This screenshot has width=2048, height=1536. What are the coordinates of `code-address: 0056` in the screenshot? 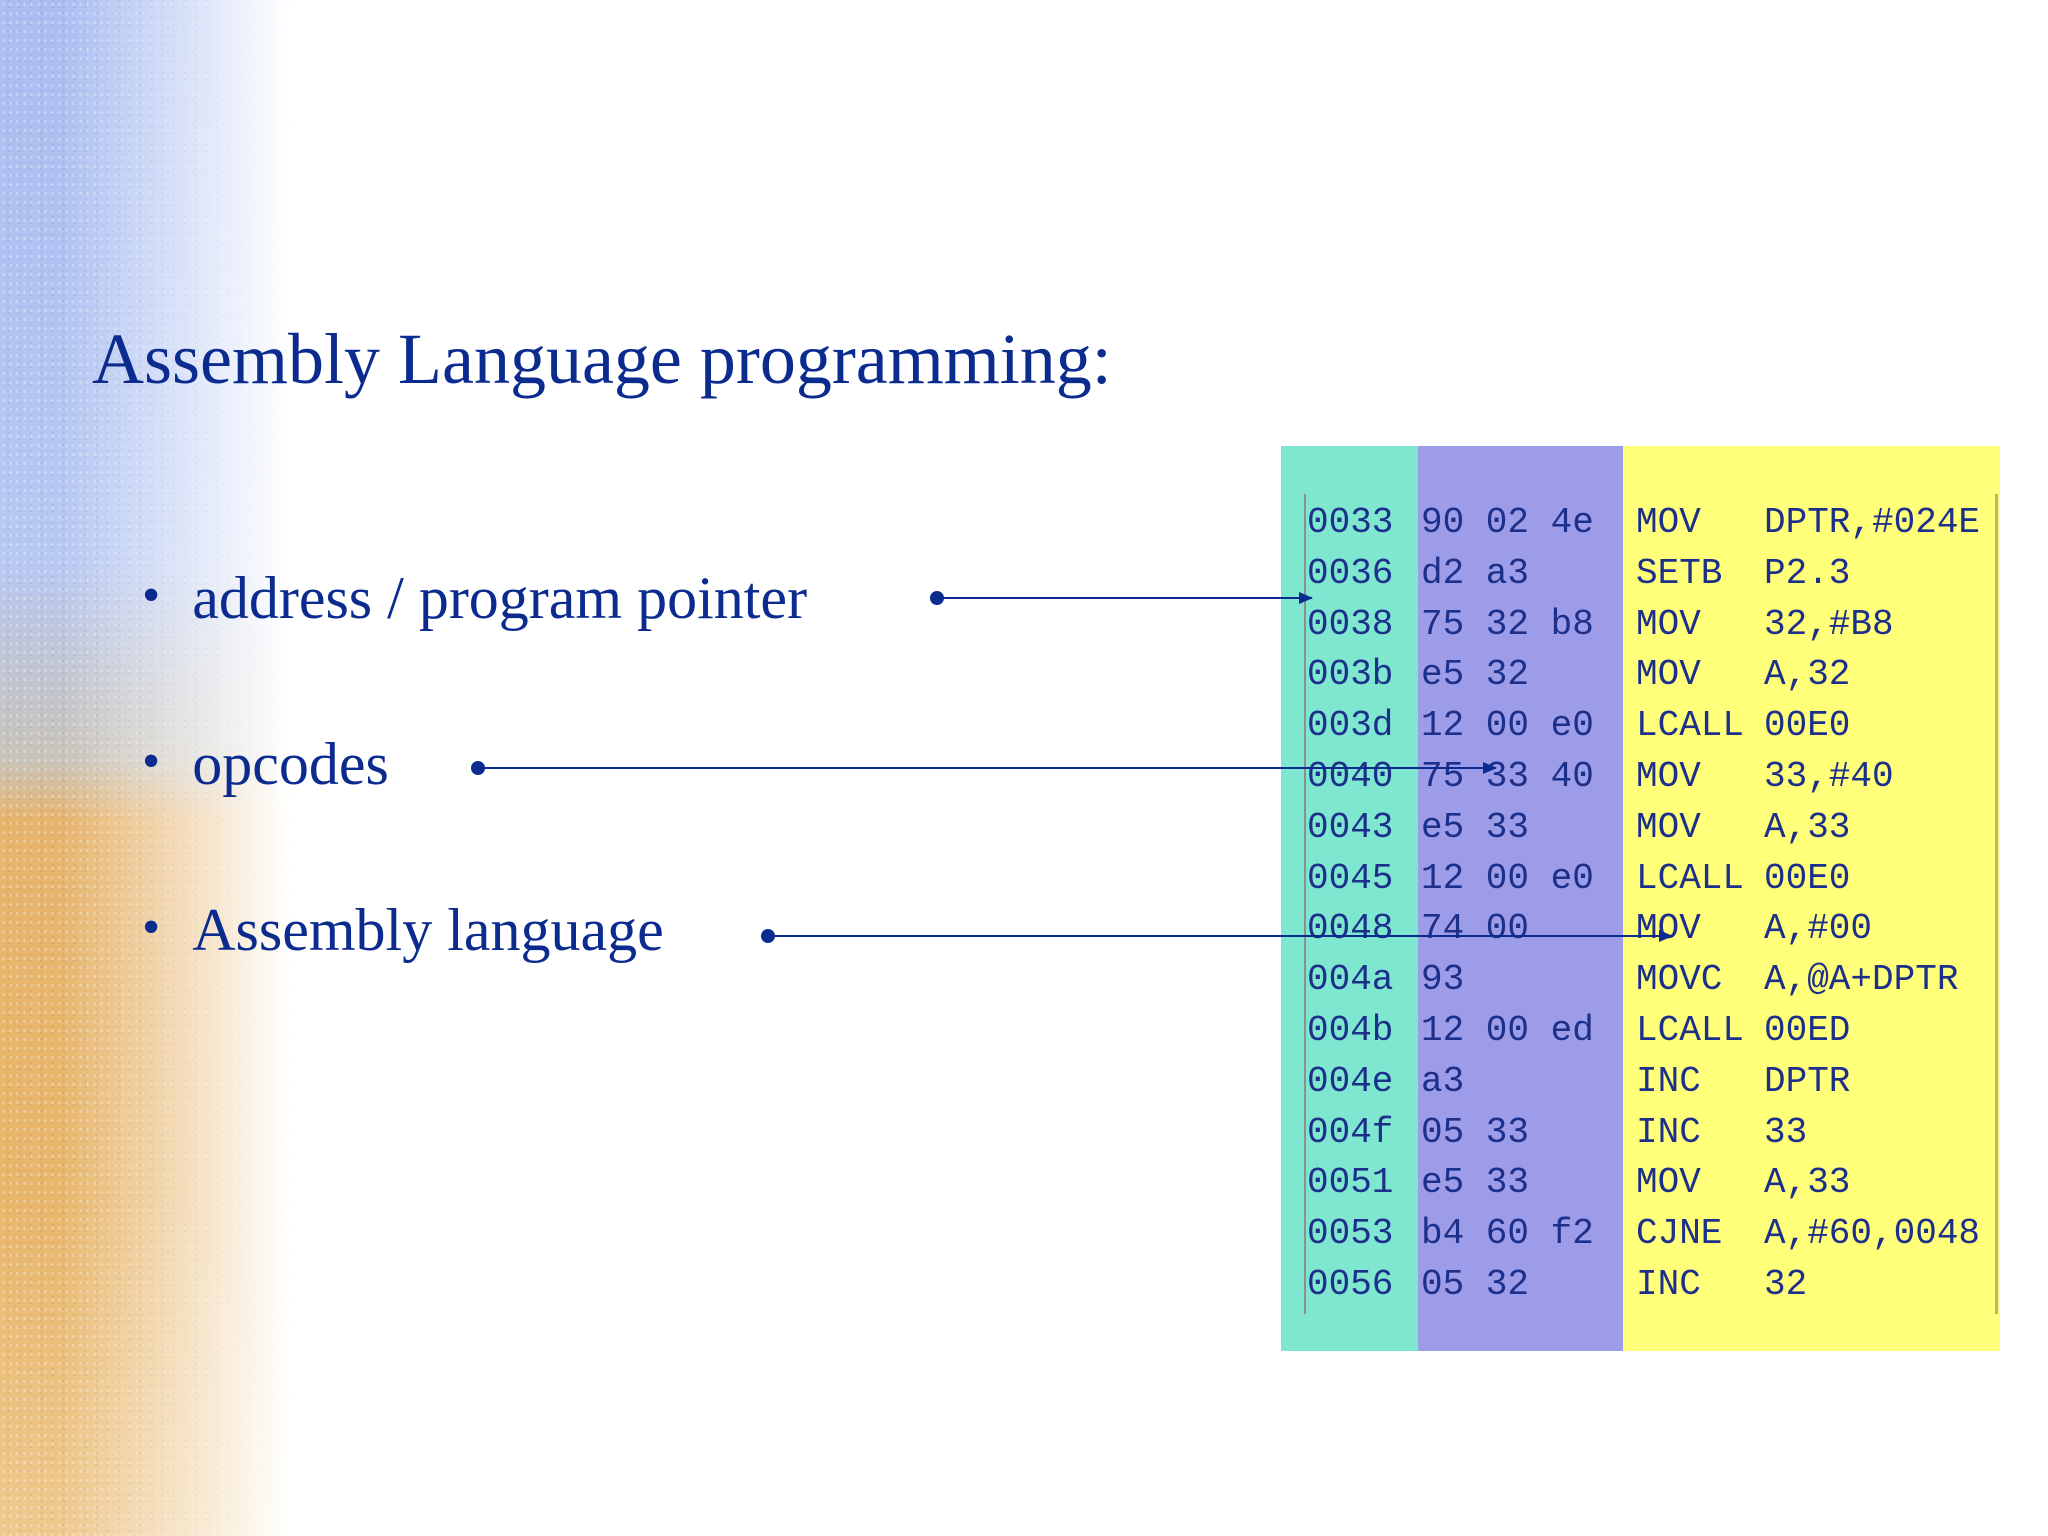 It's located at (1350, 1284).